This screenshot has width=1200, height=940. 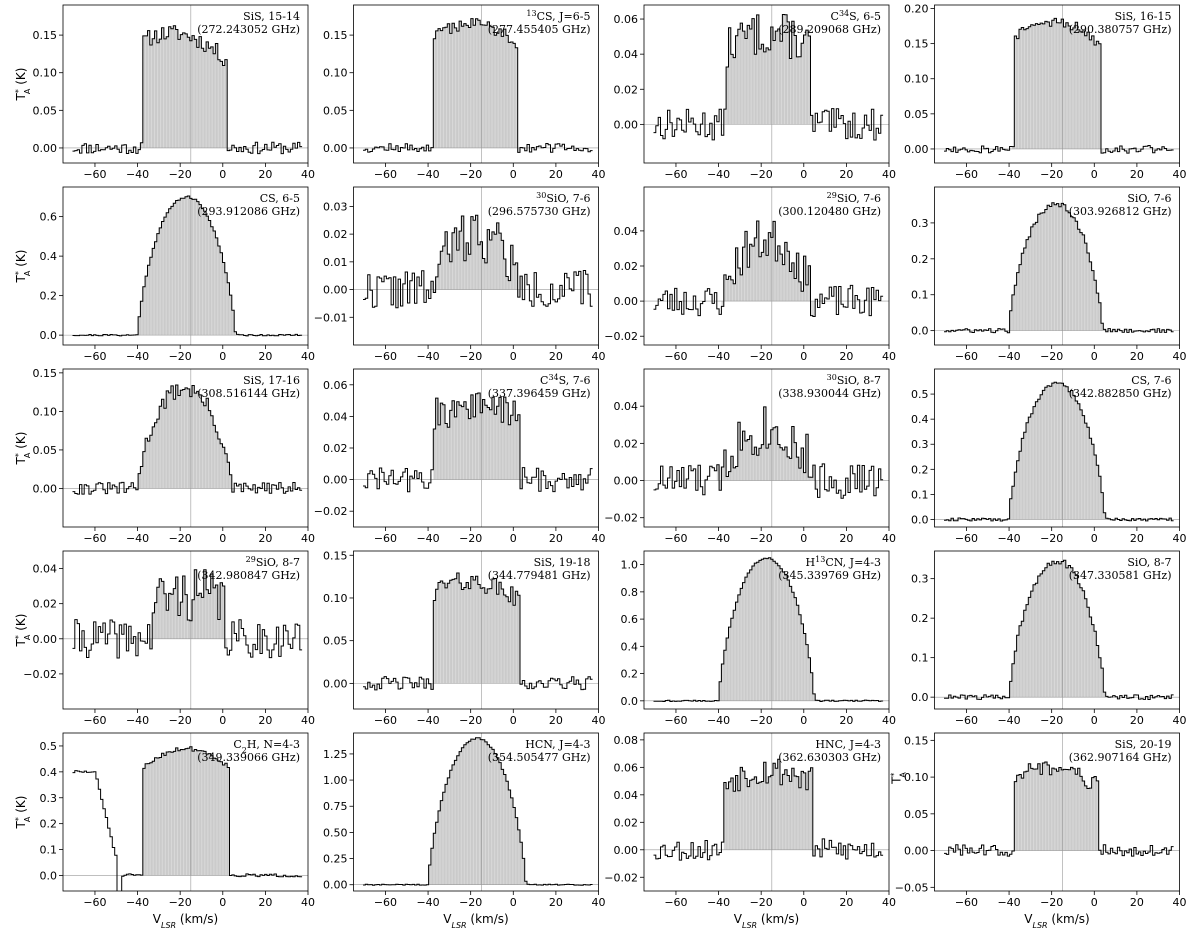 What do you see at coordinates (335, 754) in the screenshot?
I see `y-tick-label: 1.25` at bounding box center [335, 754].